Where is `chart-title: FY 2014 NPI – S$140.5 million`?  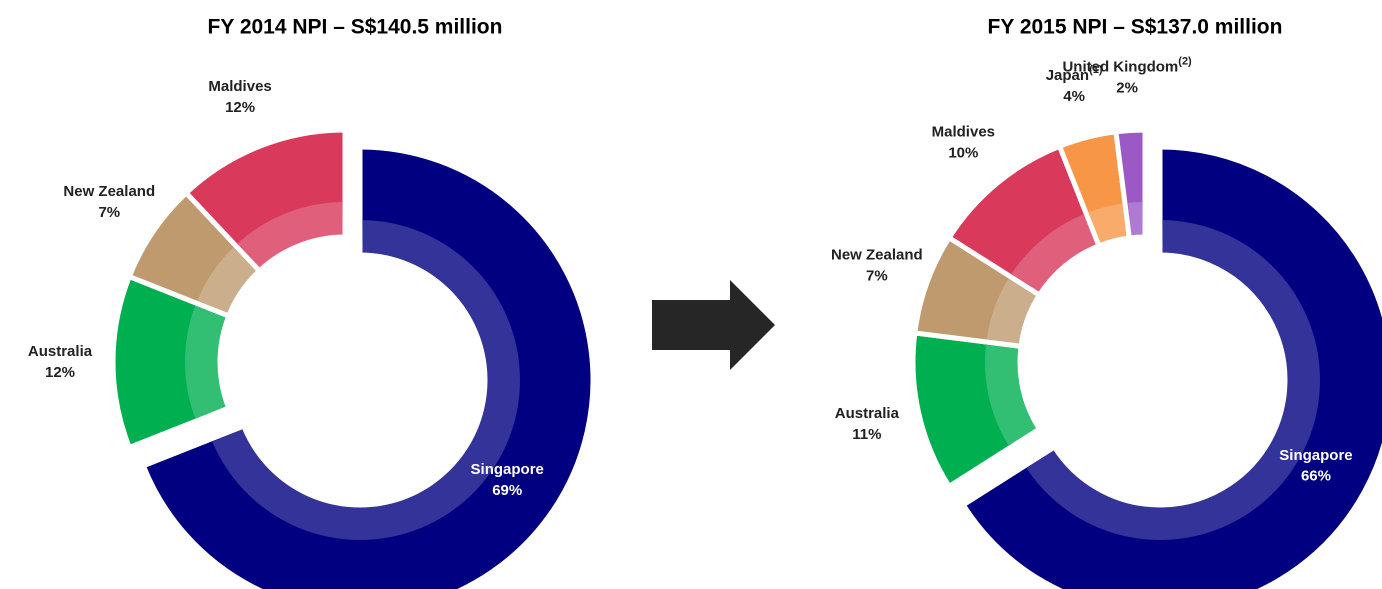
chart-title: FY 2014 NPI – S$140.5 million is located at coordinates (355, 27).